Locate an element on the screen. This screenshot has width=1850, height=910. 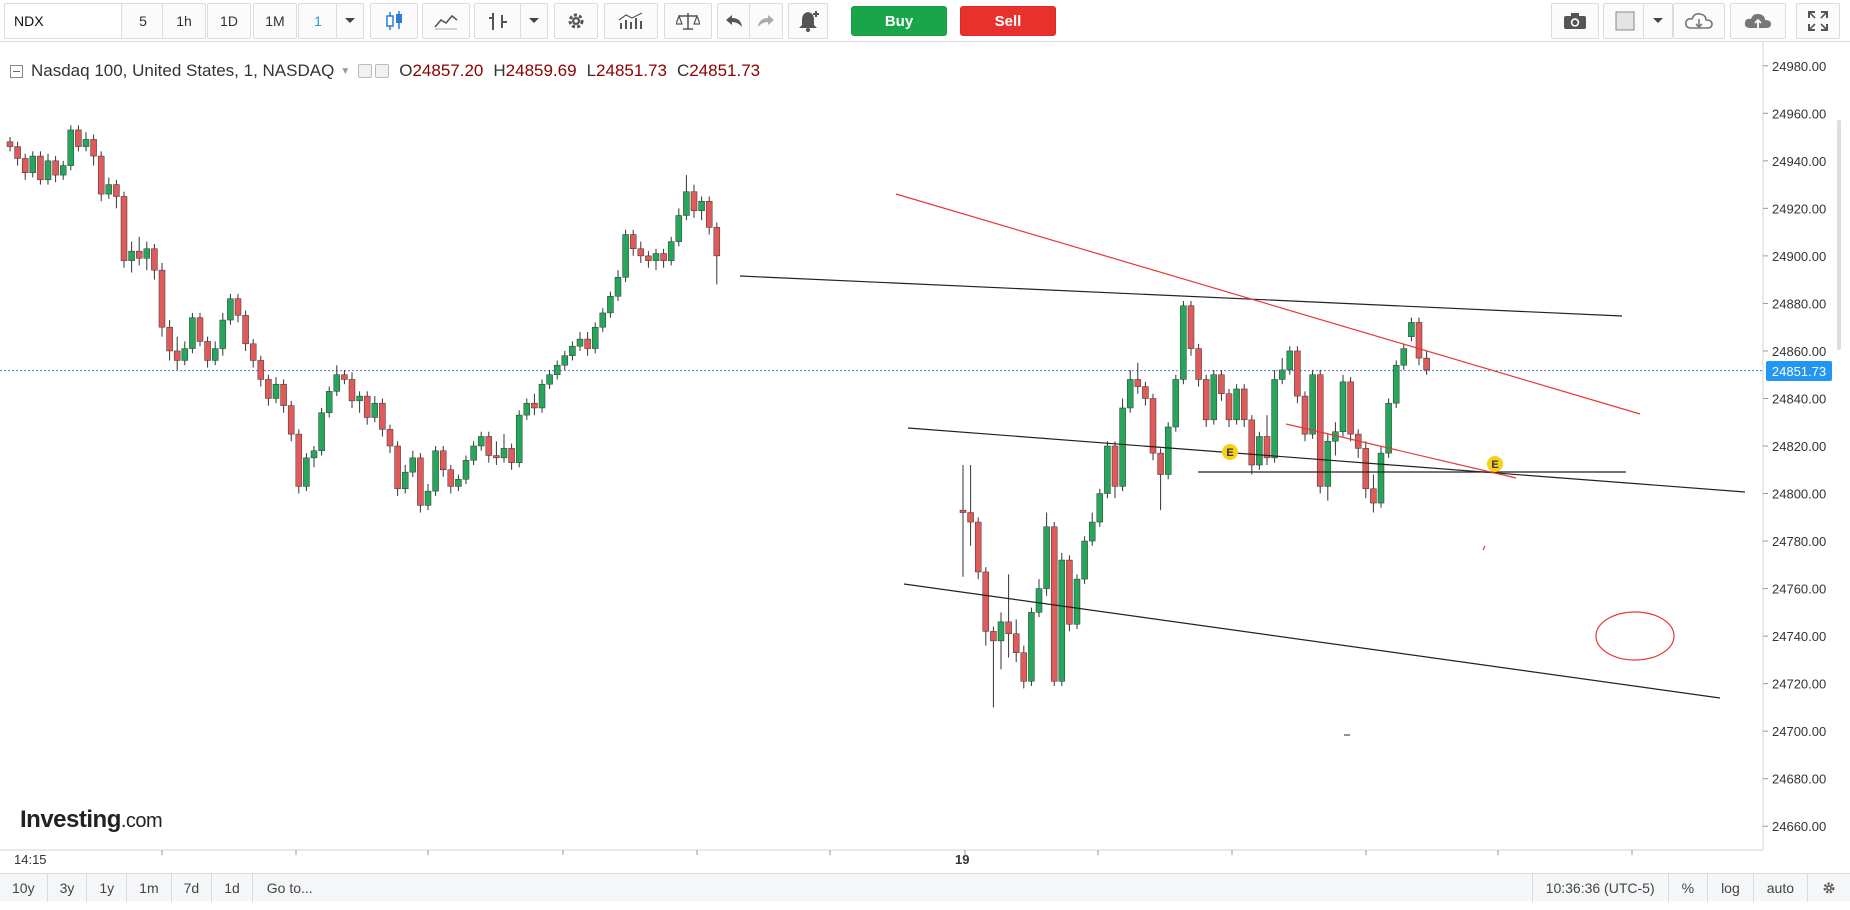
collapse-legend-icon is located at coordinates (16, 71).